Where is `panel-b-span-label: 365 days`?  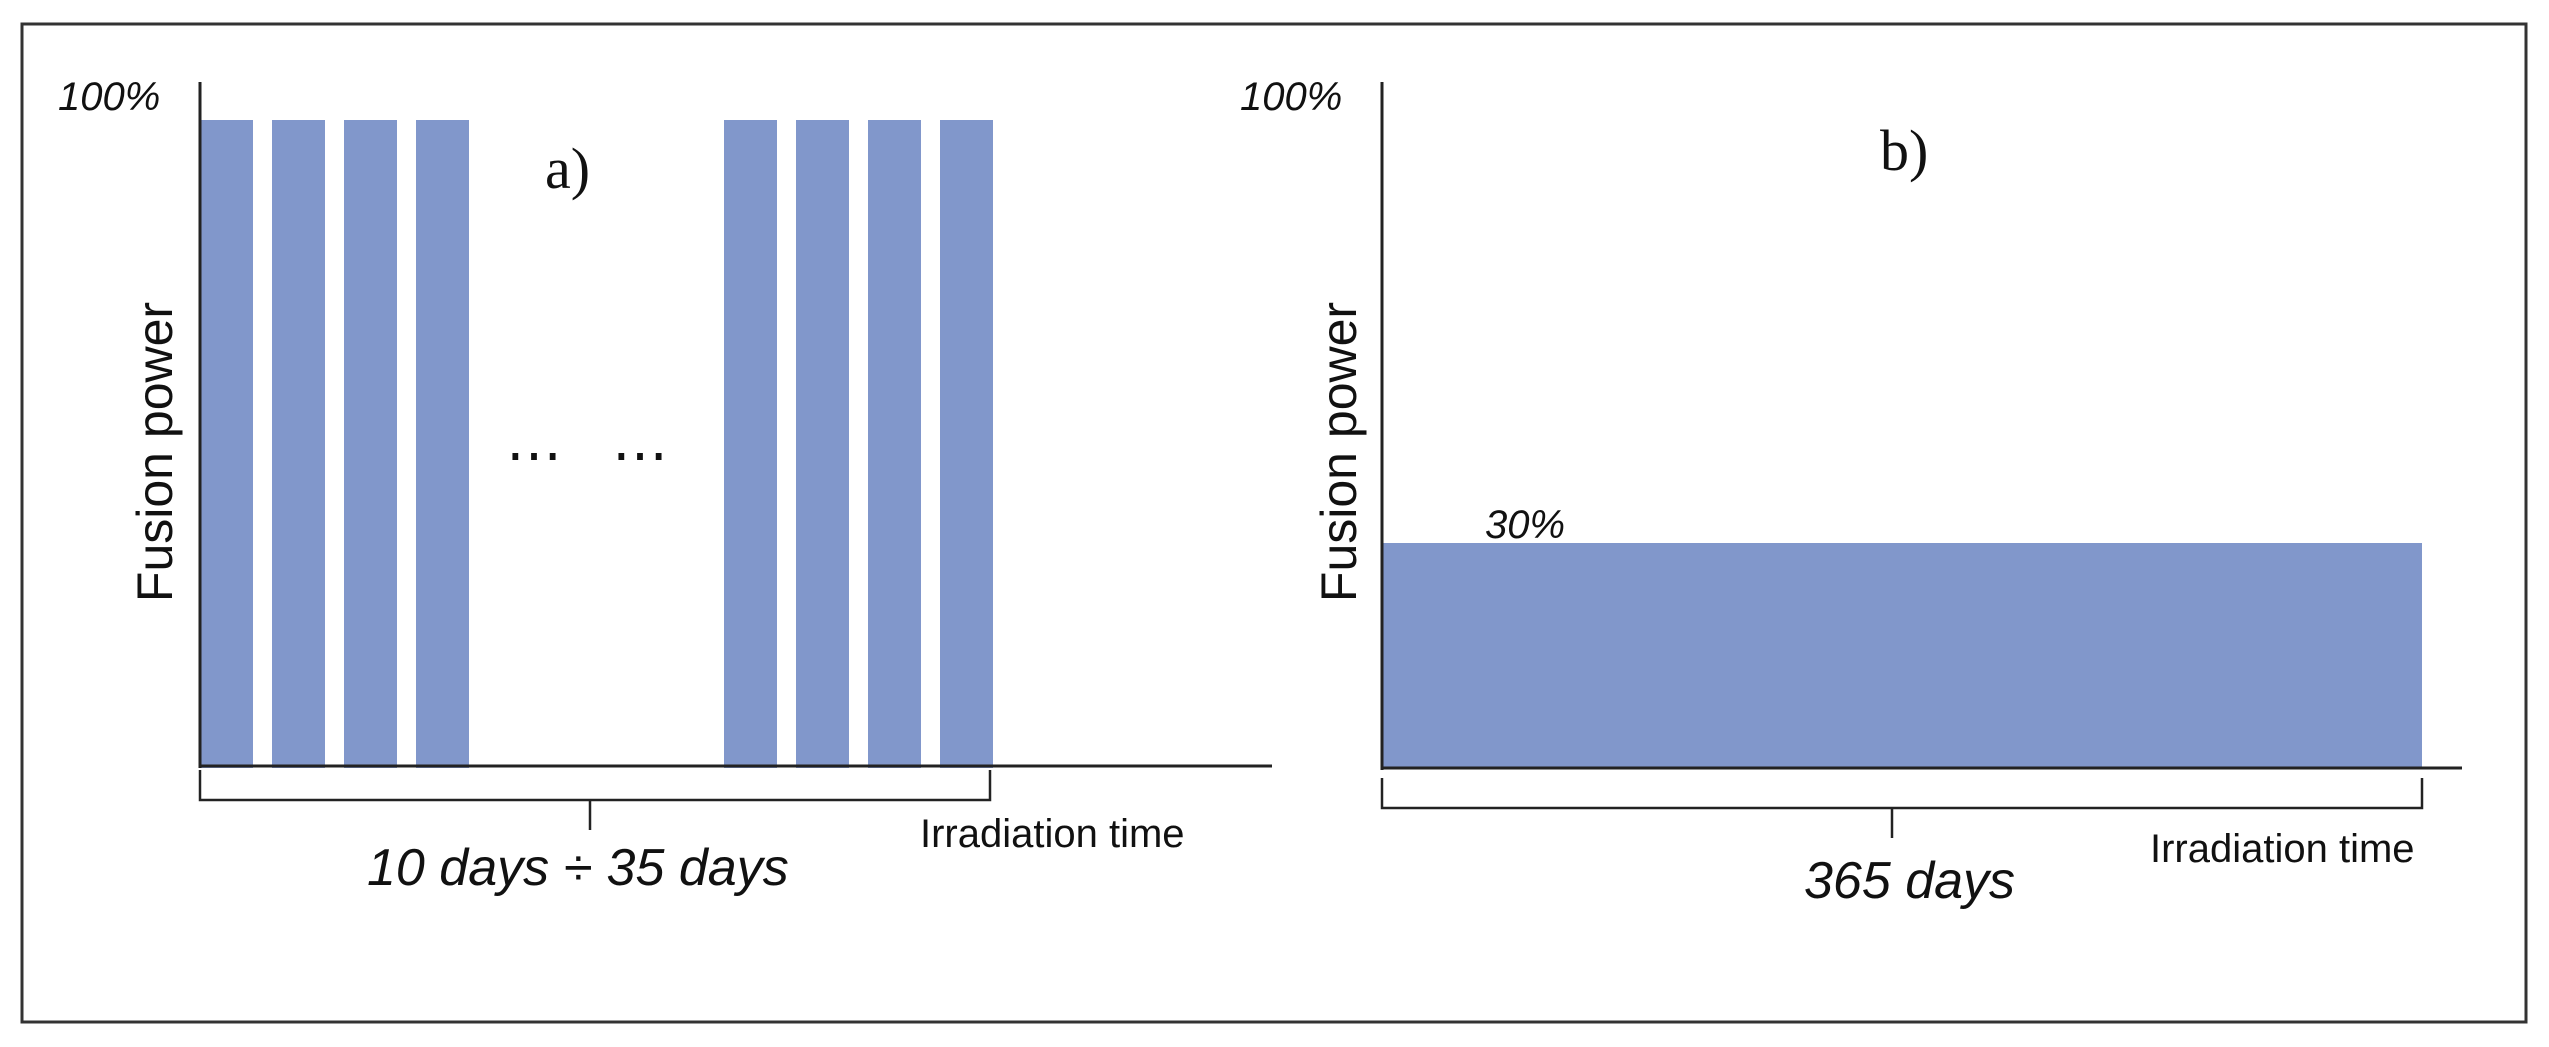 panel-b-span-label: 365 days is located at coordinates (1909, 881).